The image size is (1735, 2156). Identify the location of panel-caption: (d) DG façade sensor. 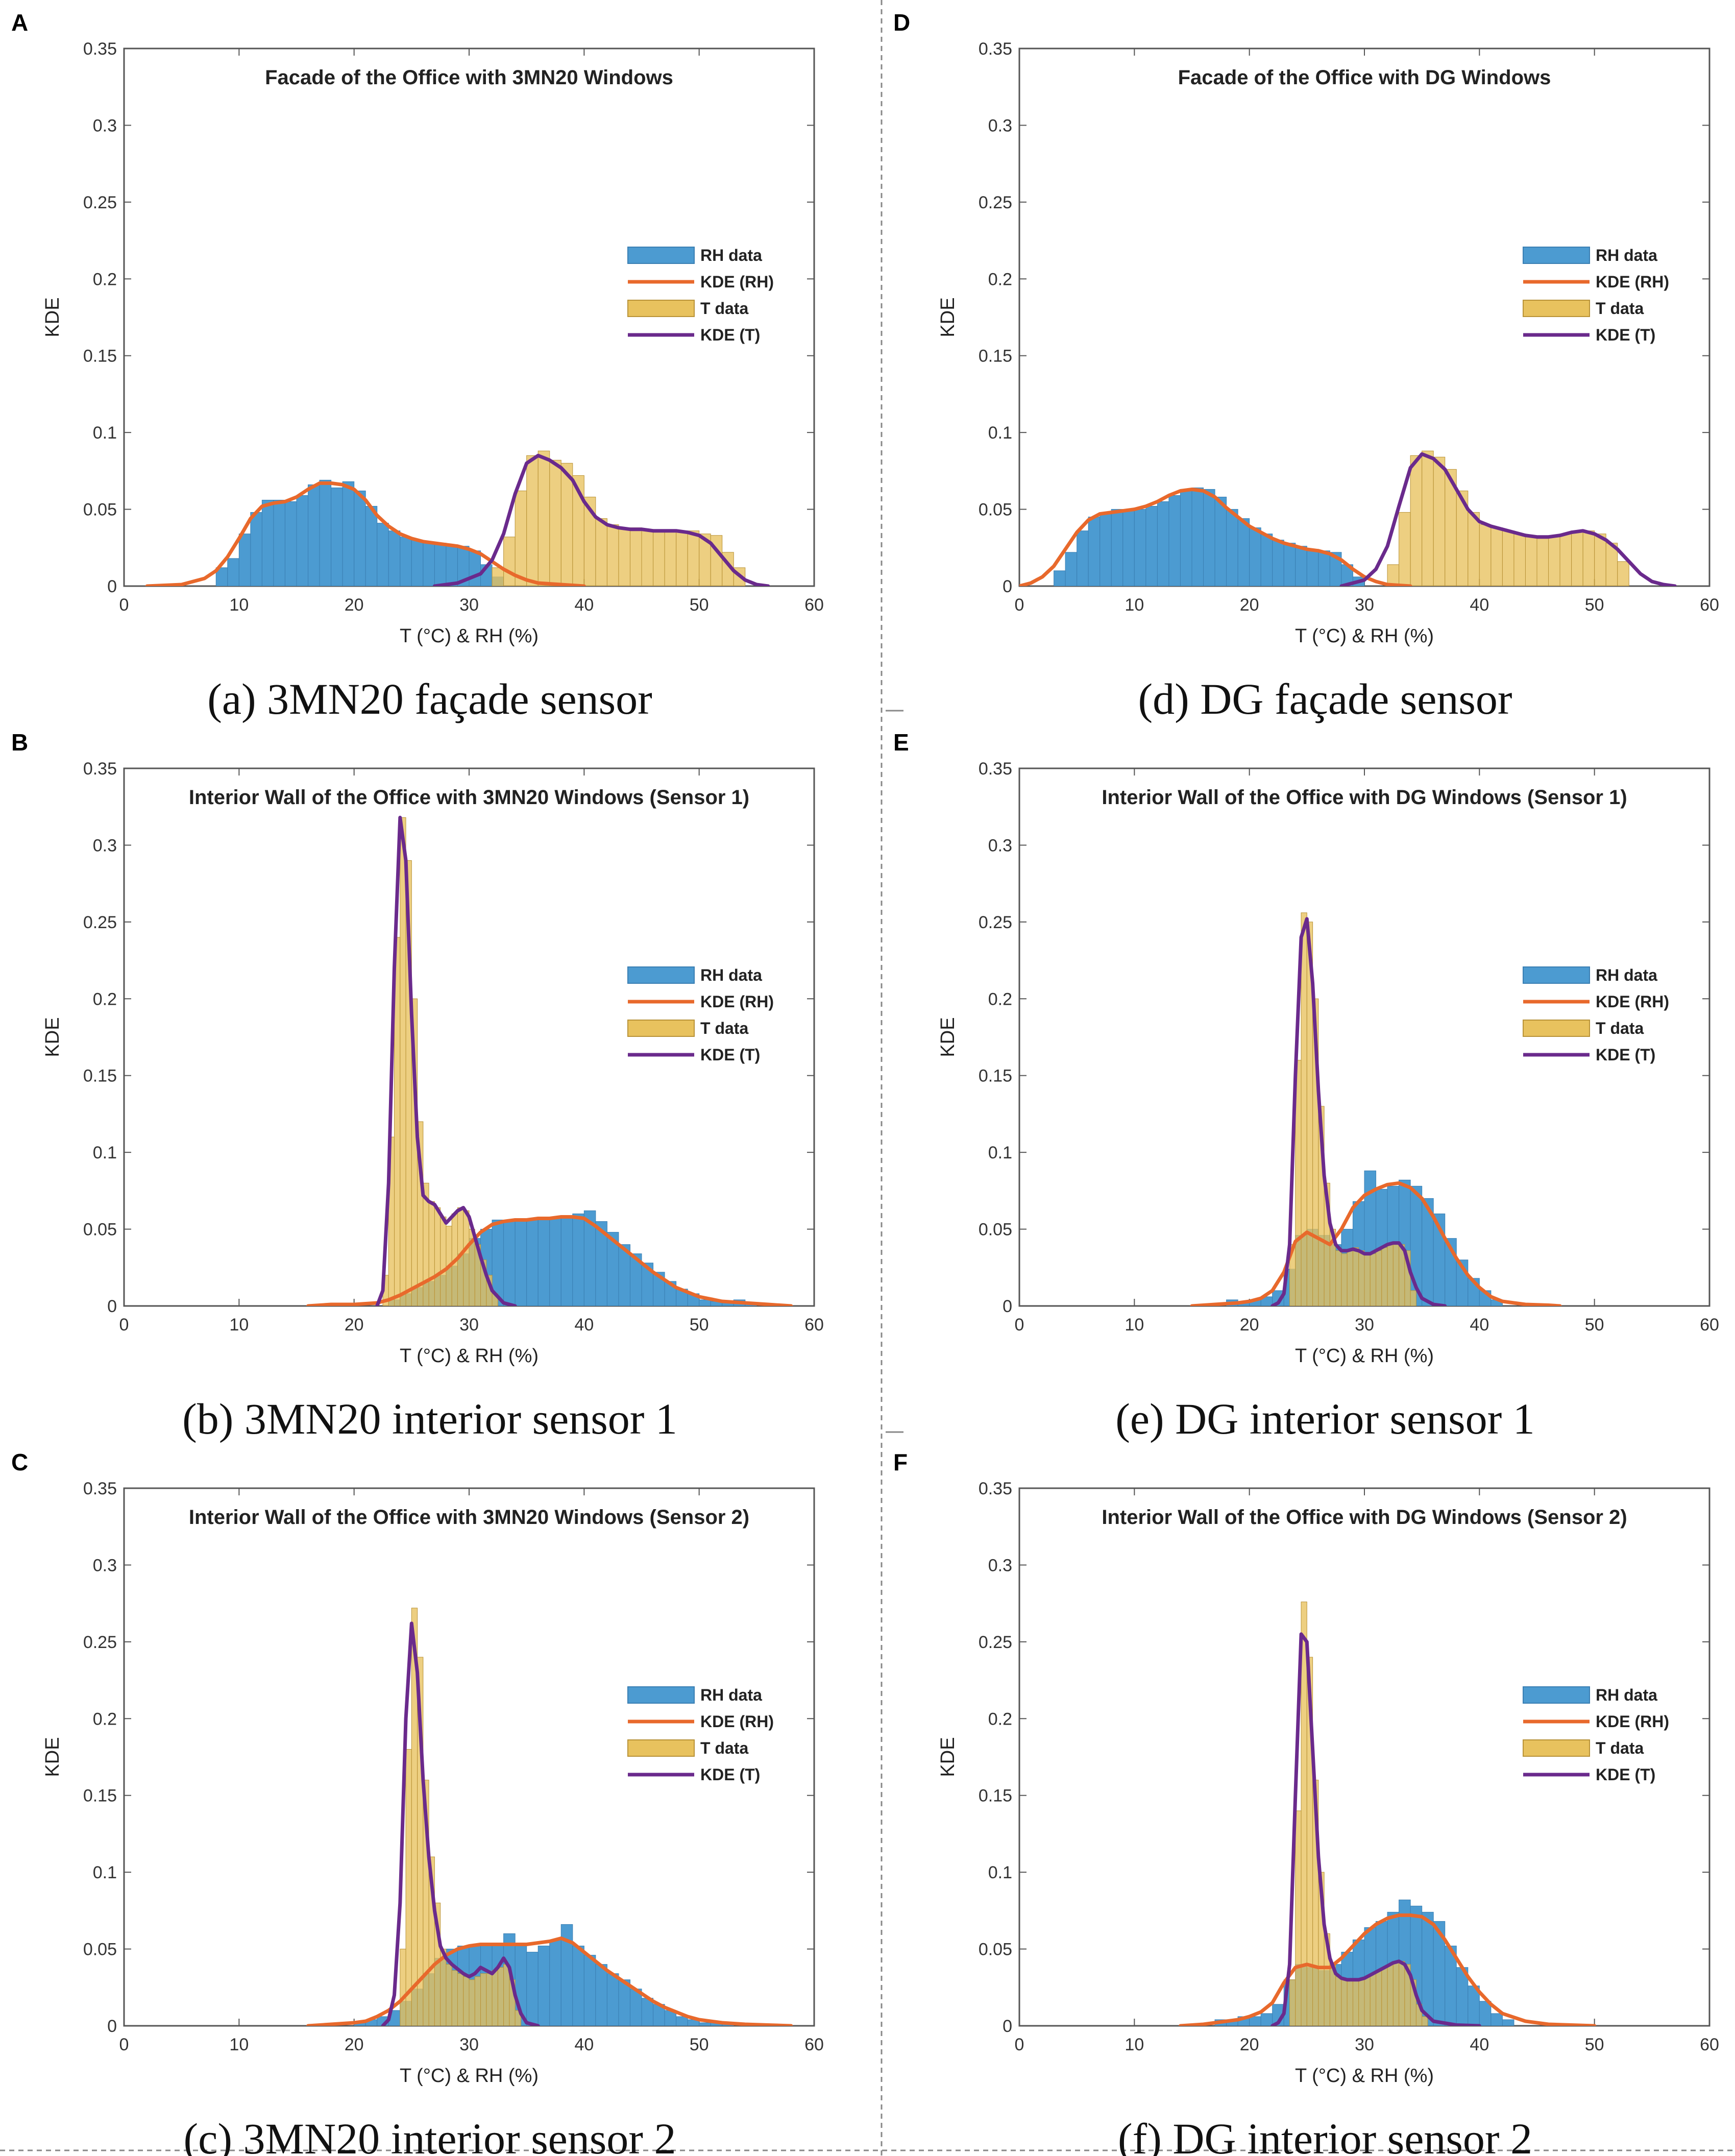
(1325, 698).